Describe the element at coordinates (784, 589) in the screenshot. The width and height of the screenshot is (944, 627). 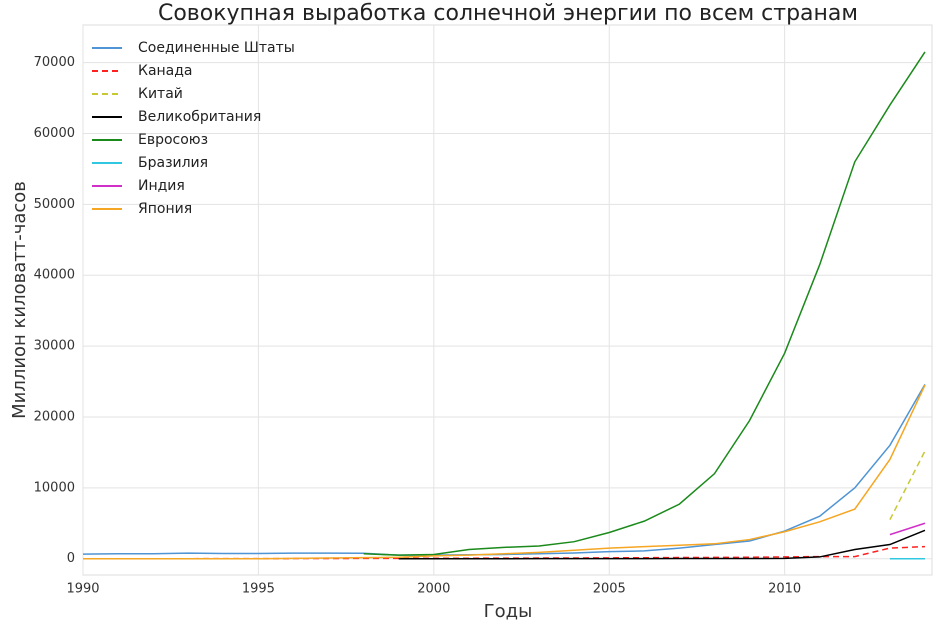
I see `x-tick-label: 2010` at that location.